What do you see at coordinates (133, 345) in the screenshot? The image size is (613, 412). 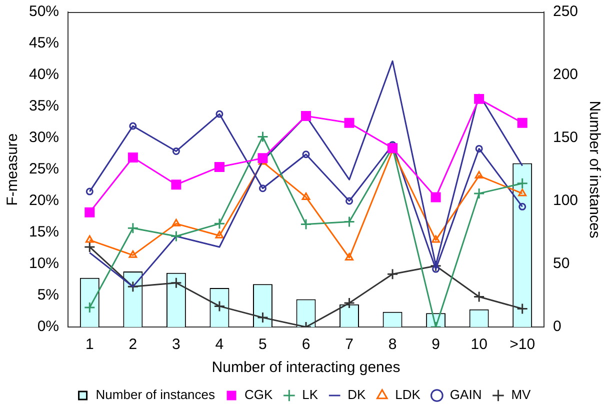 I see `x-tick-label: 2` at bounding box center [133, 345].